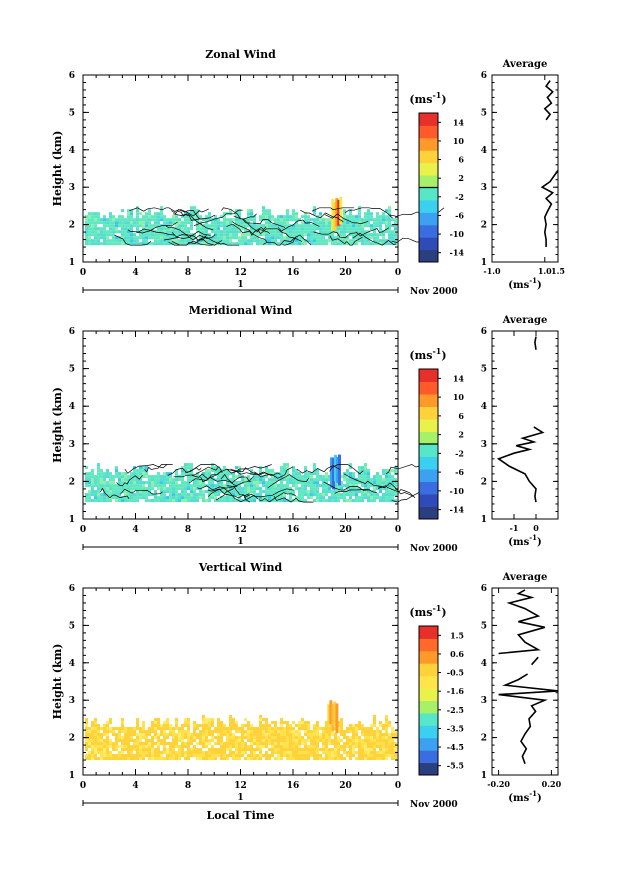 The width and height of the screenshot is (618, 873). Describe the element at coordinates (428, 144) in the screenshot. I see `colorbar-segment` at that location.